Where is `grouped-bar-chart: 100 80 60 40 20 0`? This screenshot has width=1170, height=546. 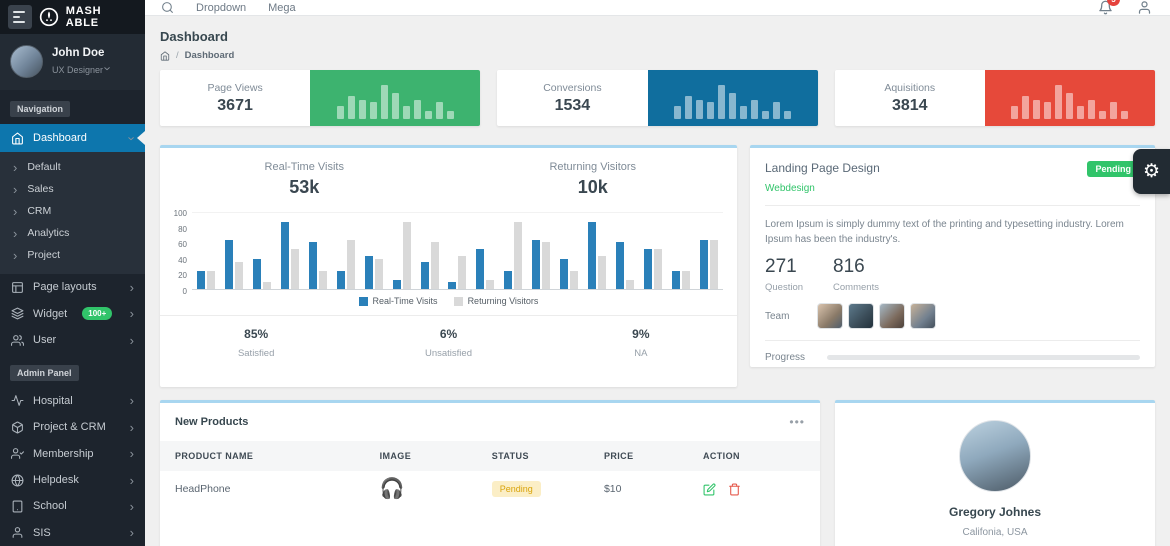
grouped-bar-chart: 100 80 60 40 20 0 is located at coordinates (448, 252).